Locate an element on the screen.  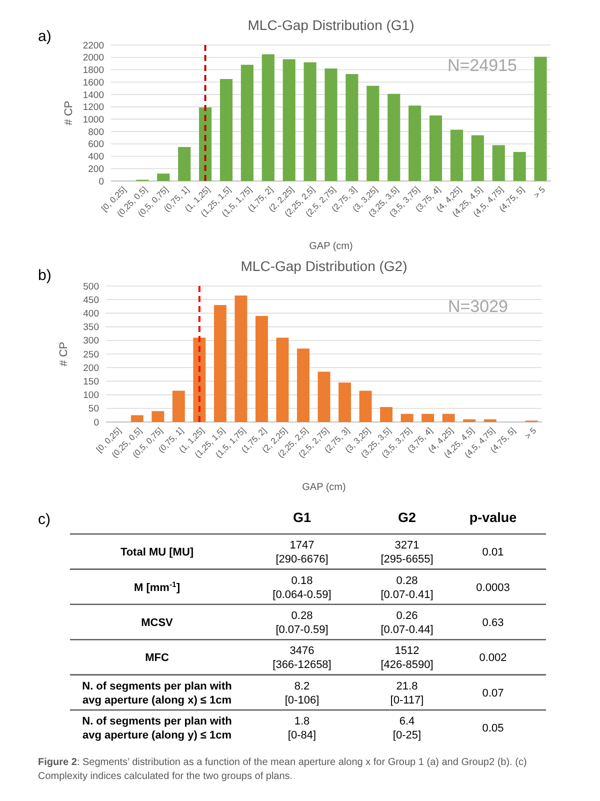
annotation: N=3029 is located at coordinates (478, 306).